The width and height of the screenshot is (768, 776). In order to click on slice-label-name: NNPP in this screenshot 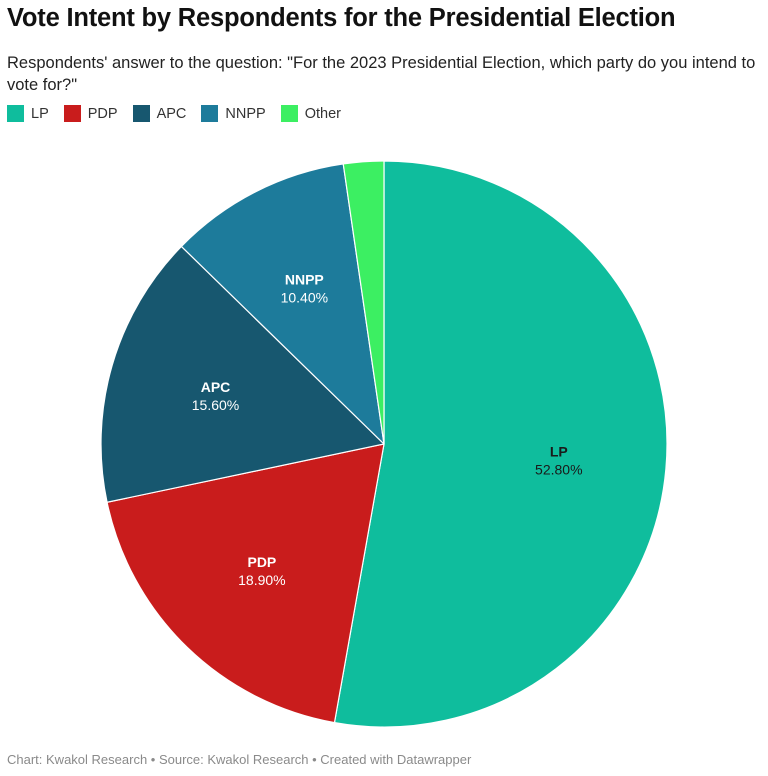, I will do `click(304, 280)`.